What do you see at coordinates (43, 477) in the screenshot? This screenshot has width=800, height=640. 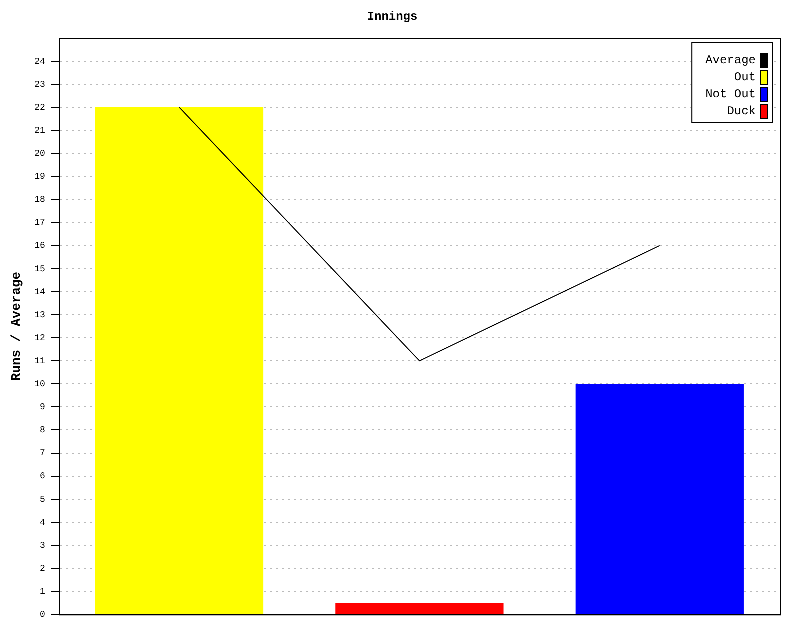 I see `y-tick-label: 6` at bounding box center [43, 477].